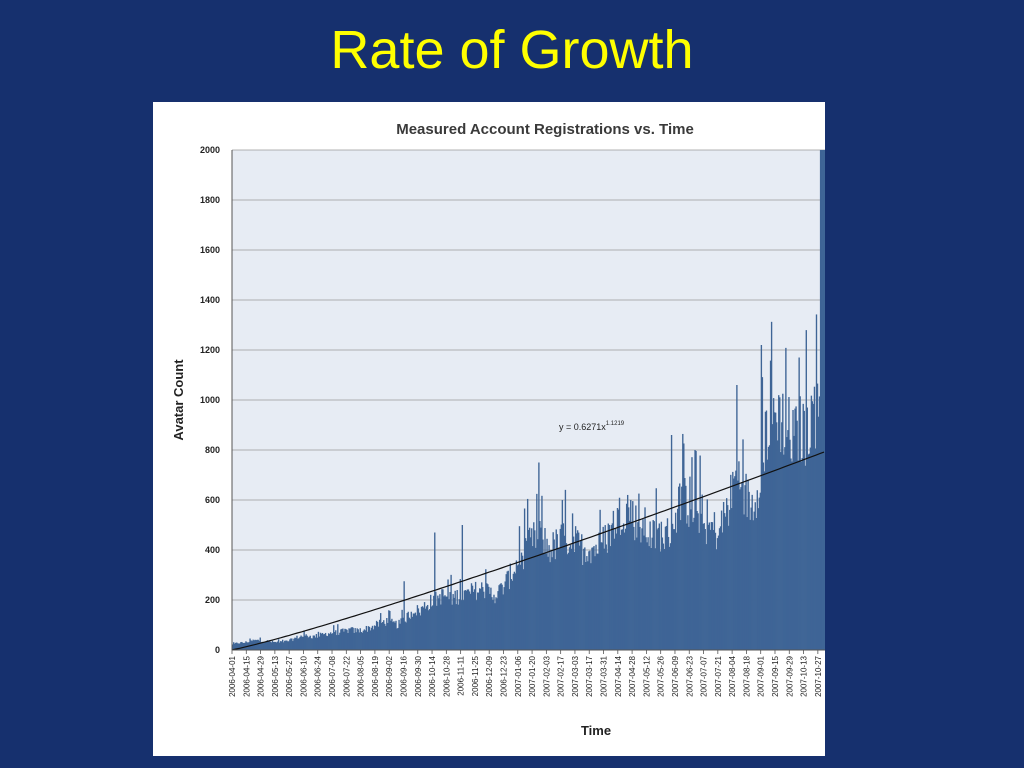 The height and width of the screenshot is (768, 1024). What do you see at coordinates (217, 650) in the screenshot?
I see `y-tick-label: 0` at bounding box center [217, 650].